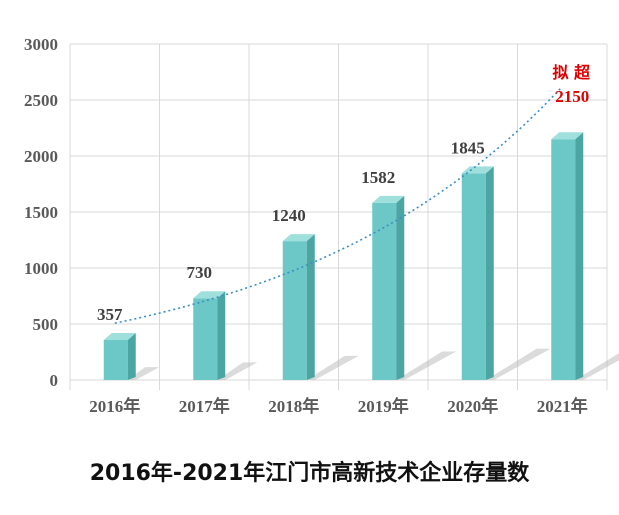  I want to click on data-label: 1845, so click(468, 147).